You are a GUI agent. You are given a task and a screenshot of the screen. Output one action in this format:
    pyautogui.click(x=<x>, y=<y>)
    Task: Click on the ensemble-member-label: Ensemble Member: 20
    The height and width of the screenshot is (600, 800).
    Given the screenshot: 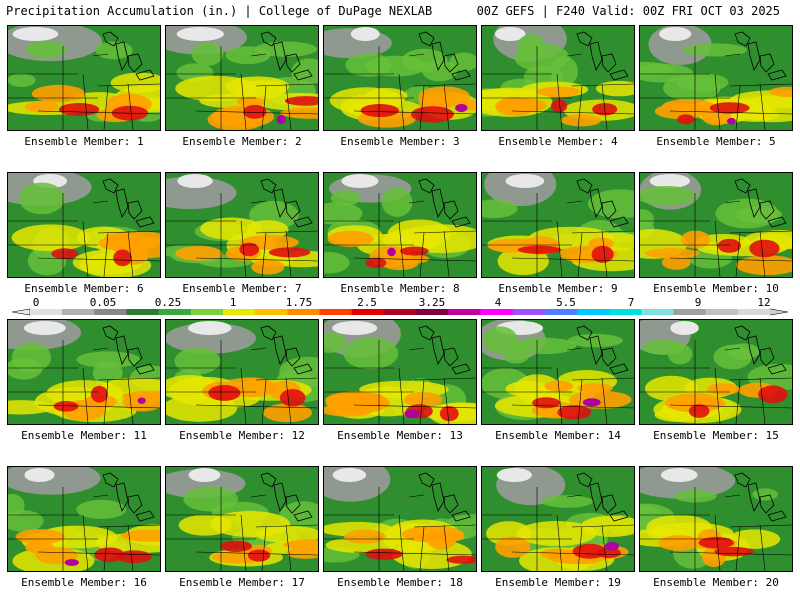 What is the action you would take?
    pyautogui.click(x=716, y=582)
    